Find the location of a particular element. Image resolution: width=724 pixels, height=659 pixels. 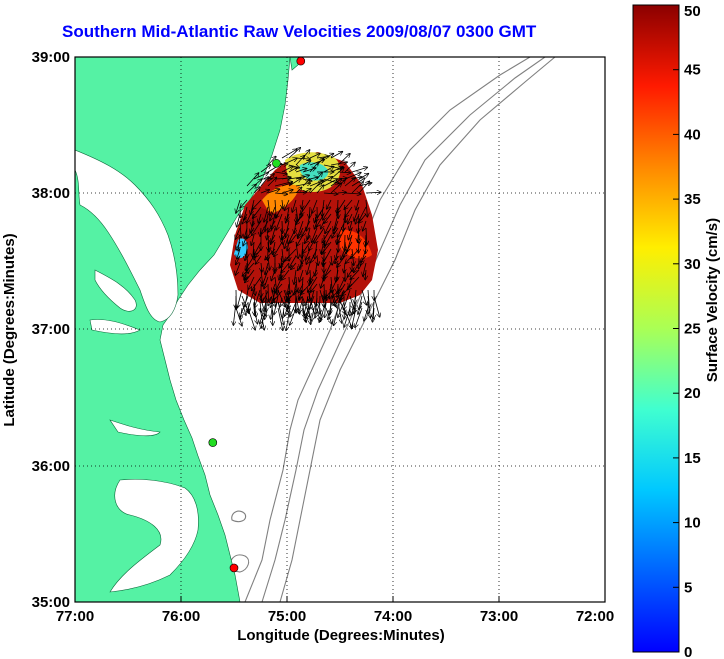

x-tick-marks is located at coordinates (340, 599).